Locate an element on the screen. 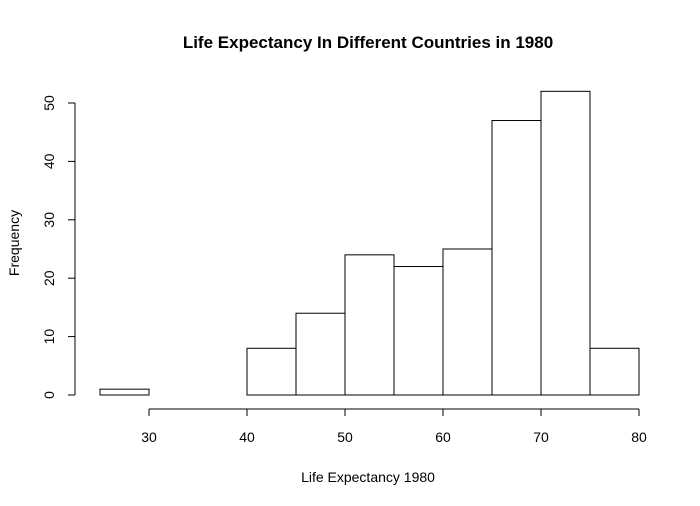 The width and height of the screenshot is (700, 506). y-tick-label-30: 30 is located at coordinates (49, 220).